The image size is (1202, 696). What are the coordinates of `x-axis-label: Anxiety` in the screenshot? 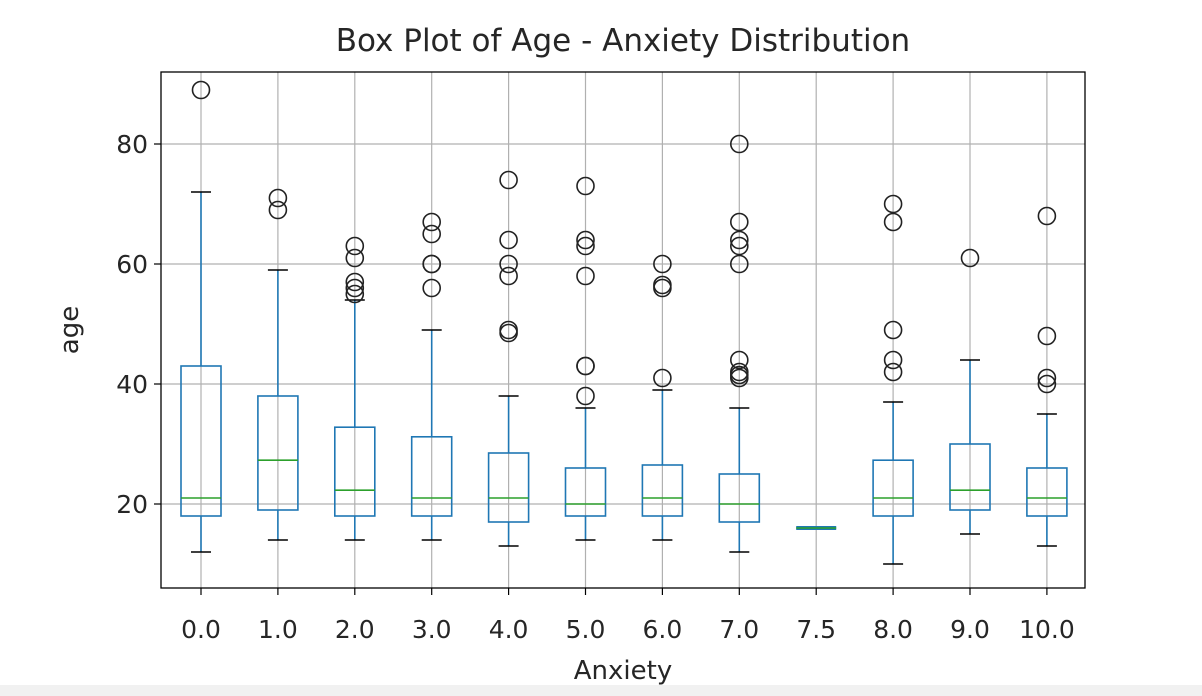 It's located at (623, 671).